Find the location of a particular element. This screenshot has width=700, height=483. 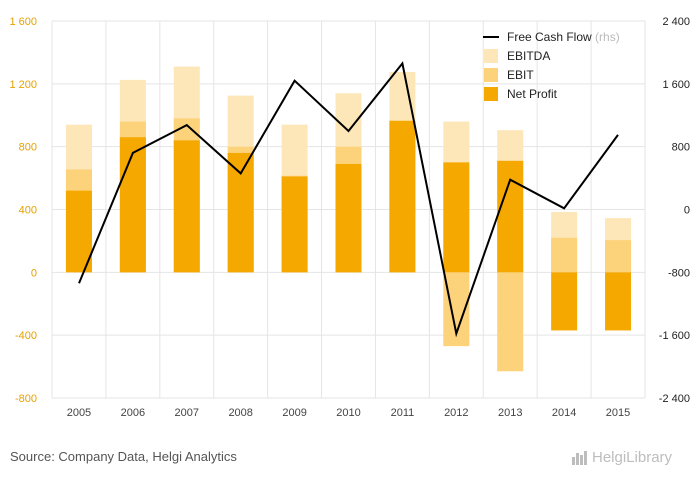

y-right-tick-label: 800 is located at coordinates (681, 148).